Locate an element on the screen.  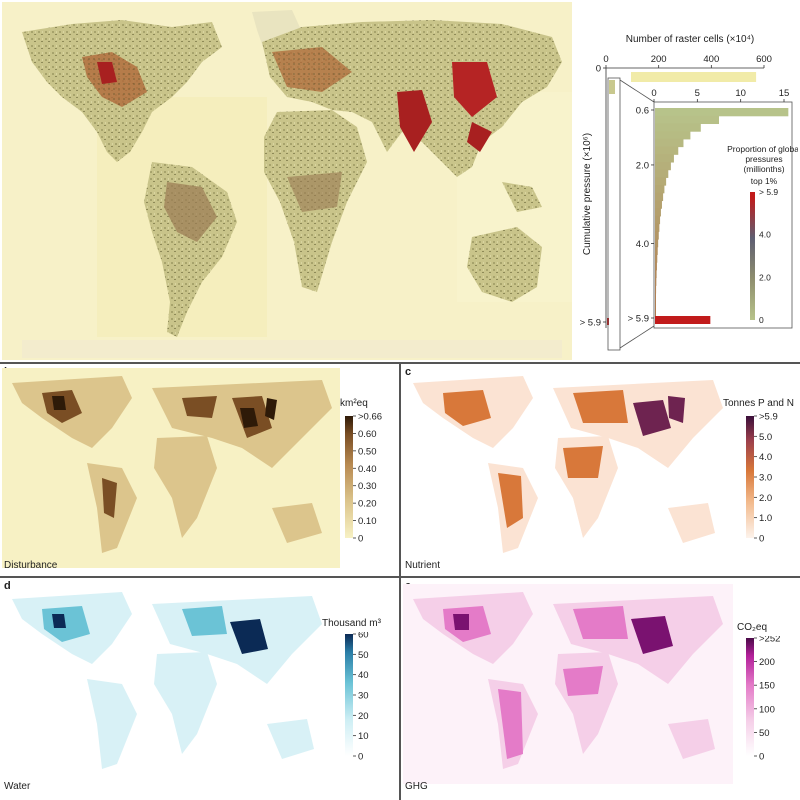
panel-b-colorbar-title: km²eq is located at coordinates (354, 403).